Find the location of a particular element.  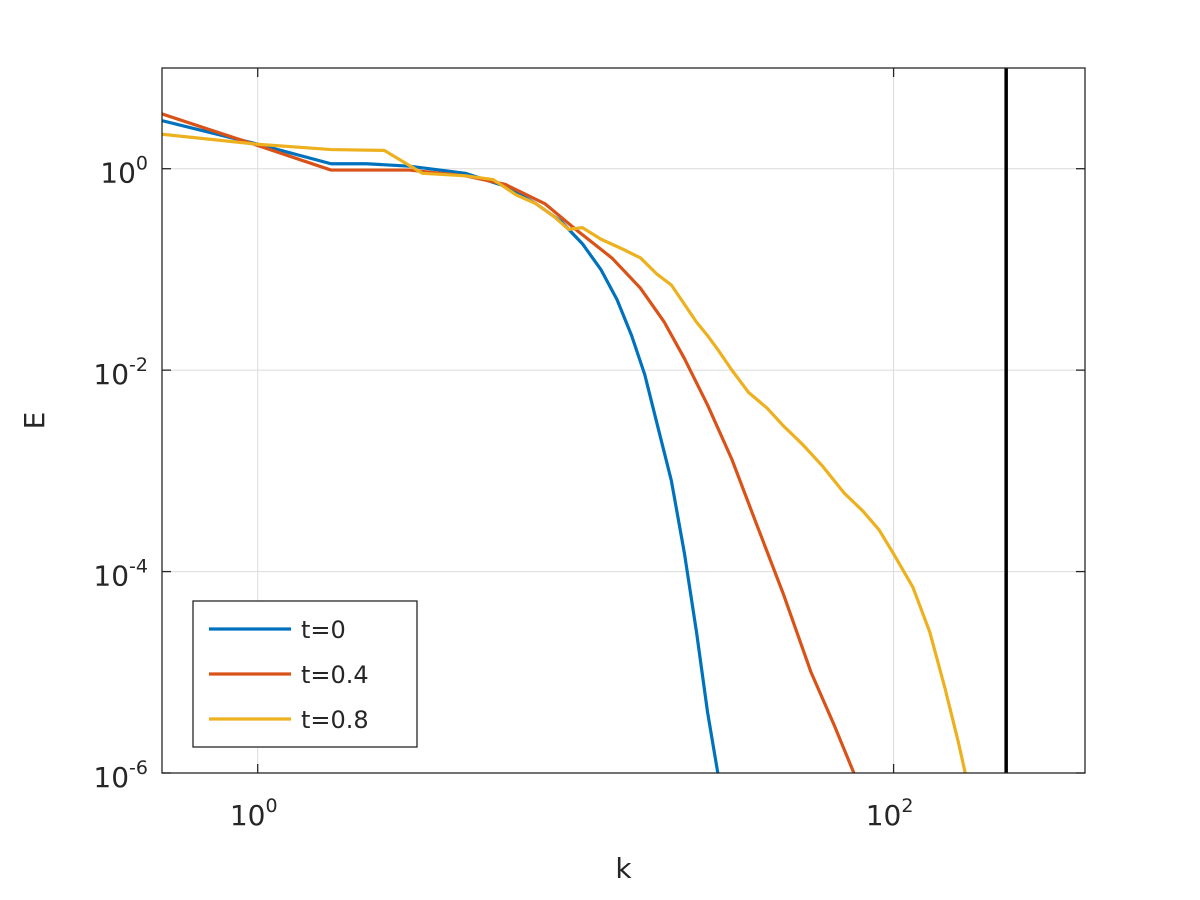

y-tick-label-exp: 0 is located at coordinates (142, 164).